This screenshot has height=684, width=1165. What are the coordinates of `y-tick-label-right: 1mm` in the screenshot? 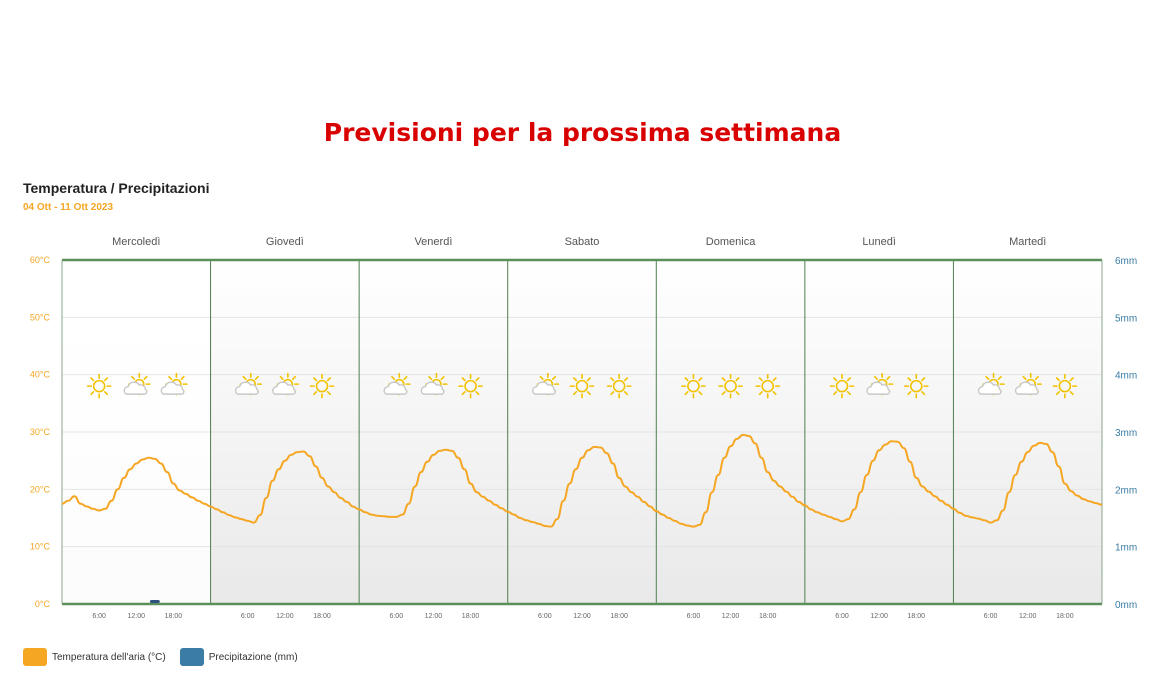 It's located at (1126, 548).